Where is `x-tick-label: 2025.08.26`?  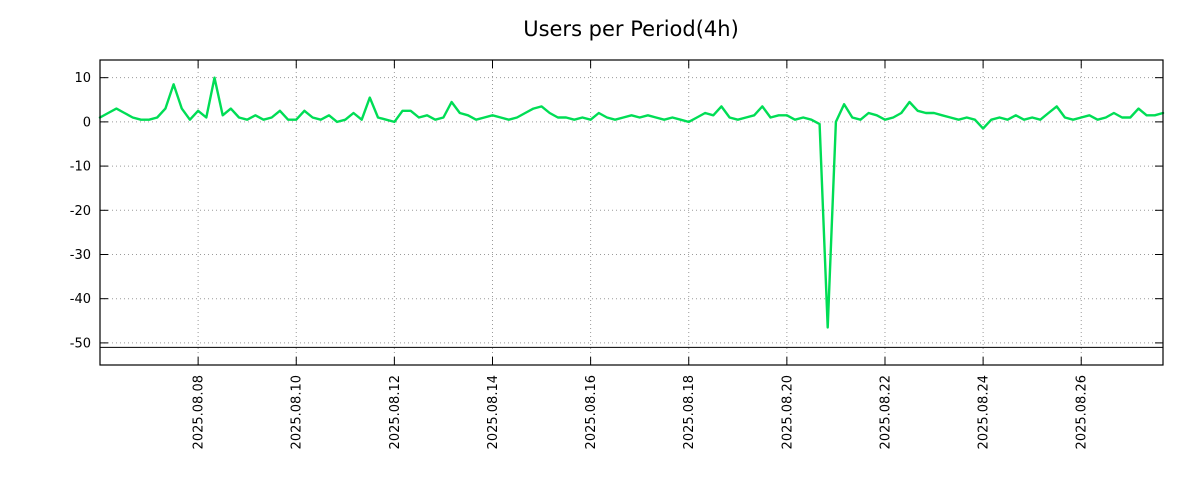 x-tick-label: 2025.08.26 is located at coordinates (1082, 412).